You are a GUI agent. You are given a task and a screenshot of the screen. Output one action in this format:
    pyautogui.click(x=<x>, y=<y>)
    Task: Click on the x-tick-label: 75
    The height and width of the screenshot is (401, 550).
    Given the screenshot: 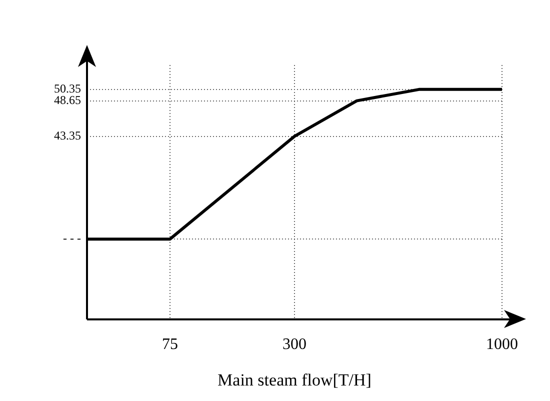 What is the action you would take?
    pyautogui.click(x=170, y=345)
    